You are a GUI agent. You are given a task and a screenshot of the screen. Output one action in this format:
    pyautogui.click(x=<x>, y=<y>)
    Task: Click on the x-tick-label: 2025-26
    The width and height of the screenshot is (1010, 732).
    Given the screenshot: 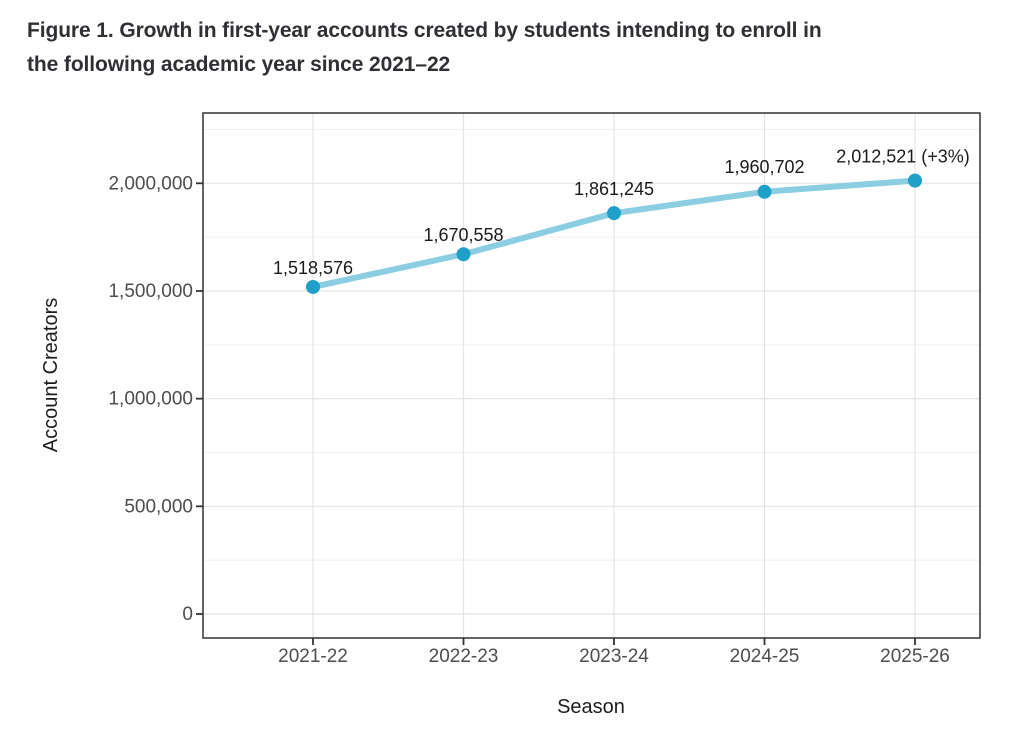 What is the action you would take?
    pyautogui.click(x=915, y=656)
    